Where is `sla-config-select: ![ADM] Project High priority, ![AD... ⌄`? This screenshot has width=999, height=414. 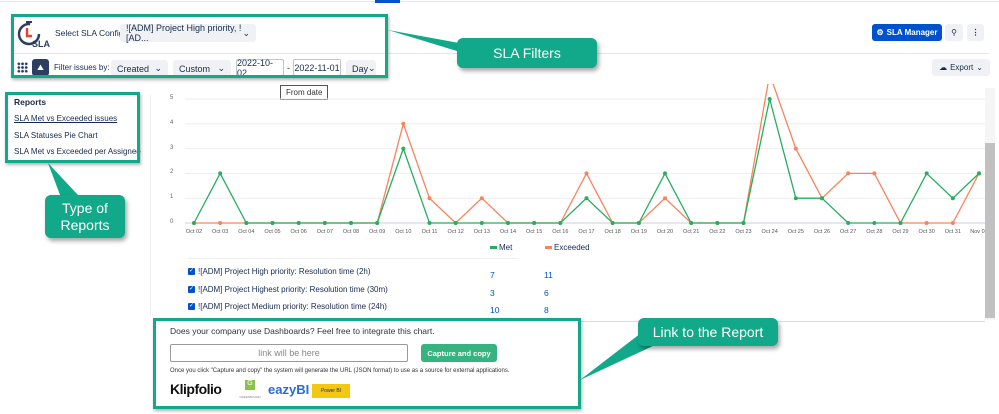 sla-config-select: ![ADM] Project High priority, ![AD... ⌄ is located at coordinates (188, 33).